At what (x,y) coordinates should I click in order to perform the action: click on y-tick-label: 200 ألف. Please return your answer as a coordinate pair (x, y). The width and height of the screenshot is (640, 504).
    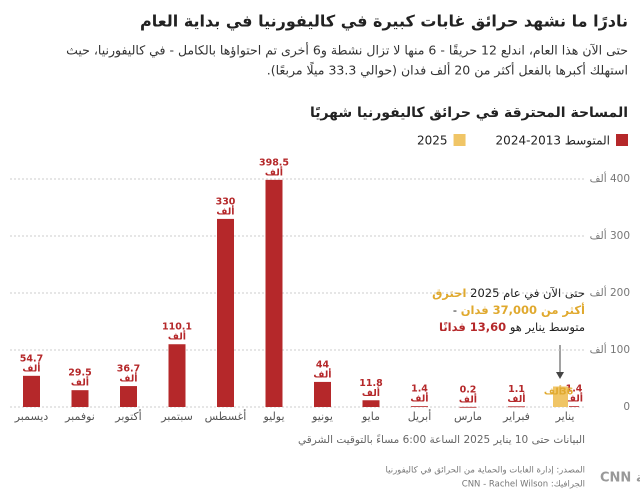
    Looking at the image, I should click on (610, 292).